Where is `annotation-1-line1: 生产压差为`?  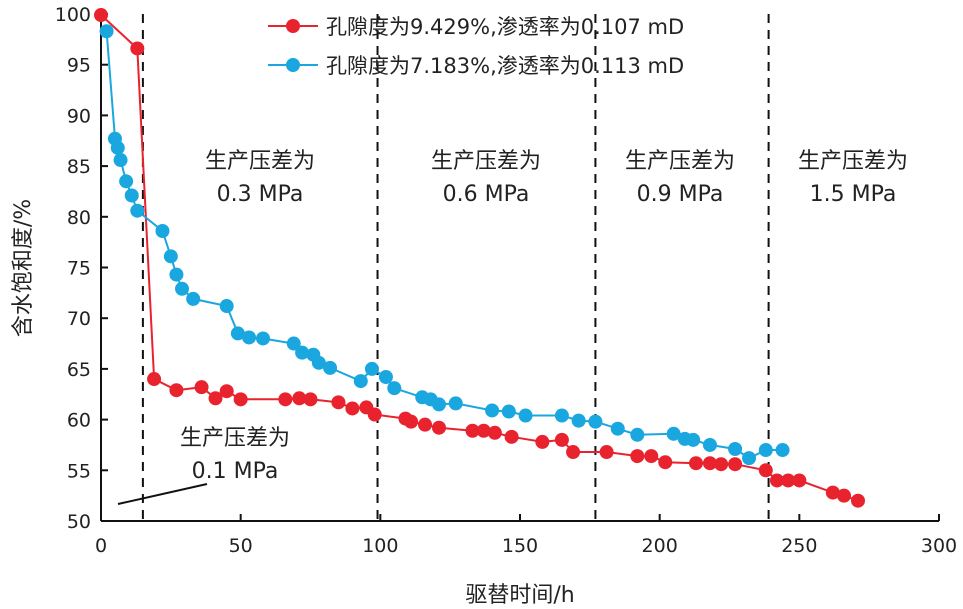
annotation-1-line1: 生产压差为 is located at coordinates (260, 161).